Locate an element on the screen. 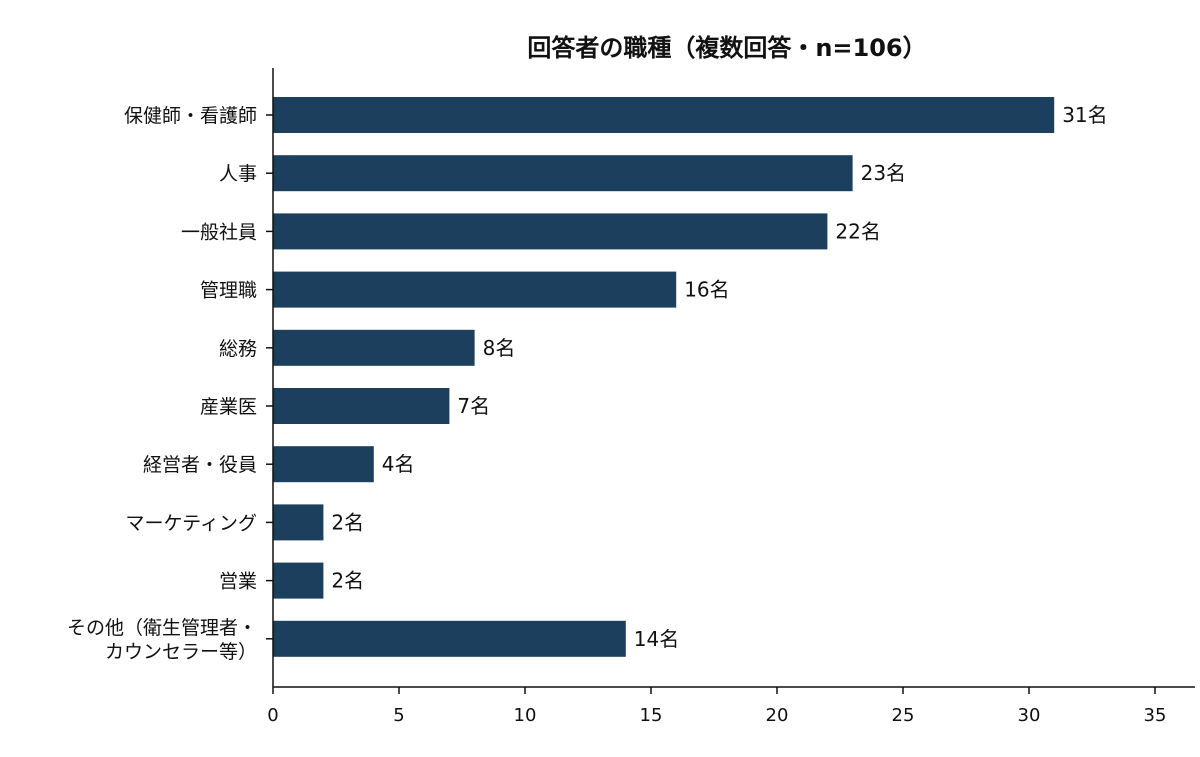 This screenshot has height=757, width=1200. x-tick-label-3: 15 is located at coordinates (651, 715).